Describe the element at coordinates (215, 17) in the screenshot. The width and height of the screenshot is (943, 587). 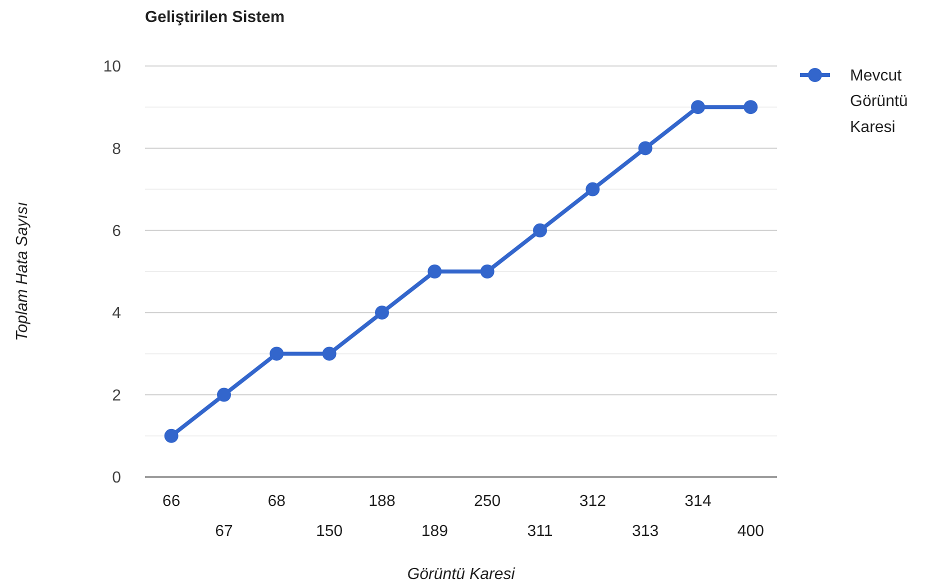
I see `chart-title: Geliştirilen Sistem` at that location.